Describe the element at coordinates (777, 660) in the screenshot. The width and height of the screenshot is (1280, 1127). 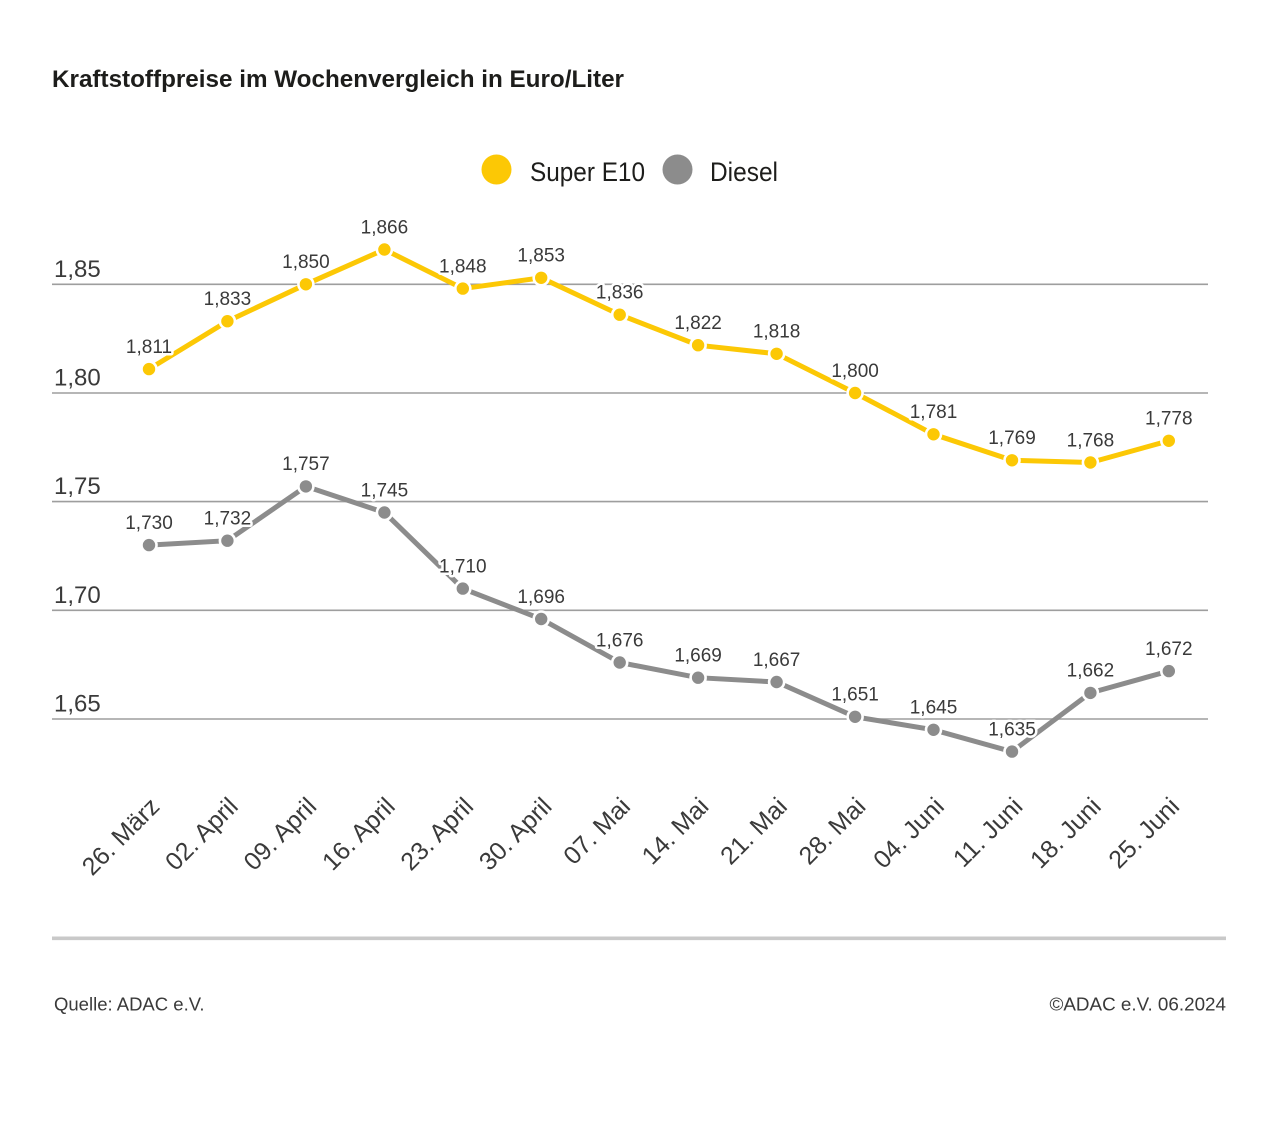
I see `svg-text: 1,667` at that location.